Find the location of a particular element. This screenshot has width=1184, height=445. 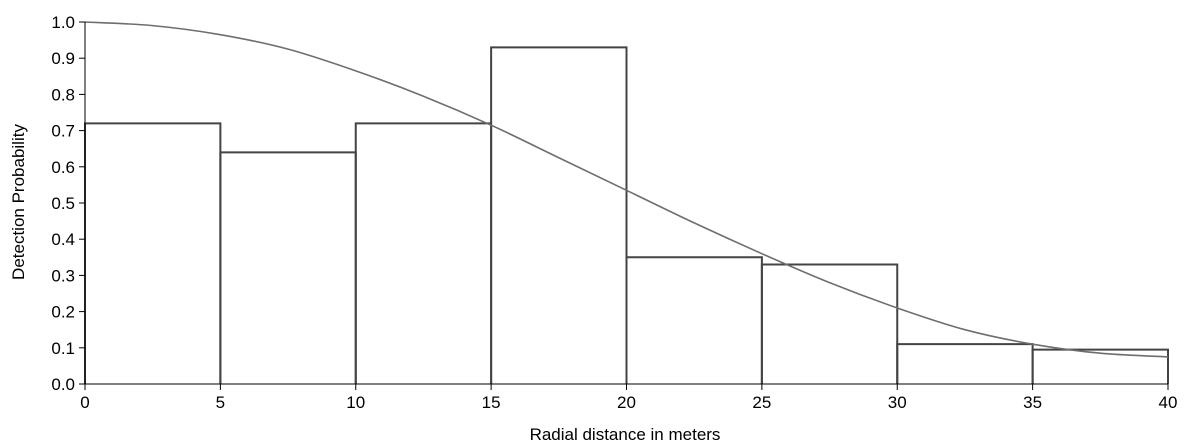

x-tick-label: 20 is located at coordinates (626, 402).